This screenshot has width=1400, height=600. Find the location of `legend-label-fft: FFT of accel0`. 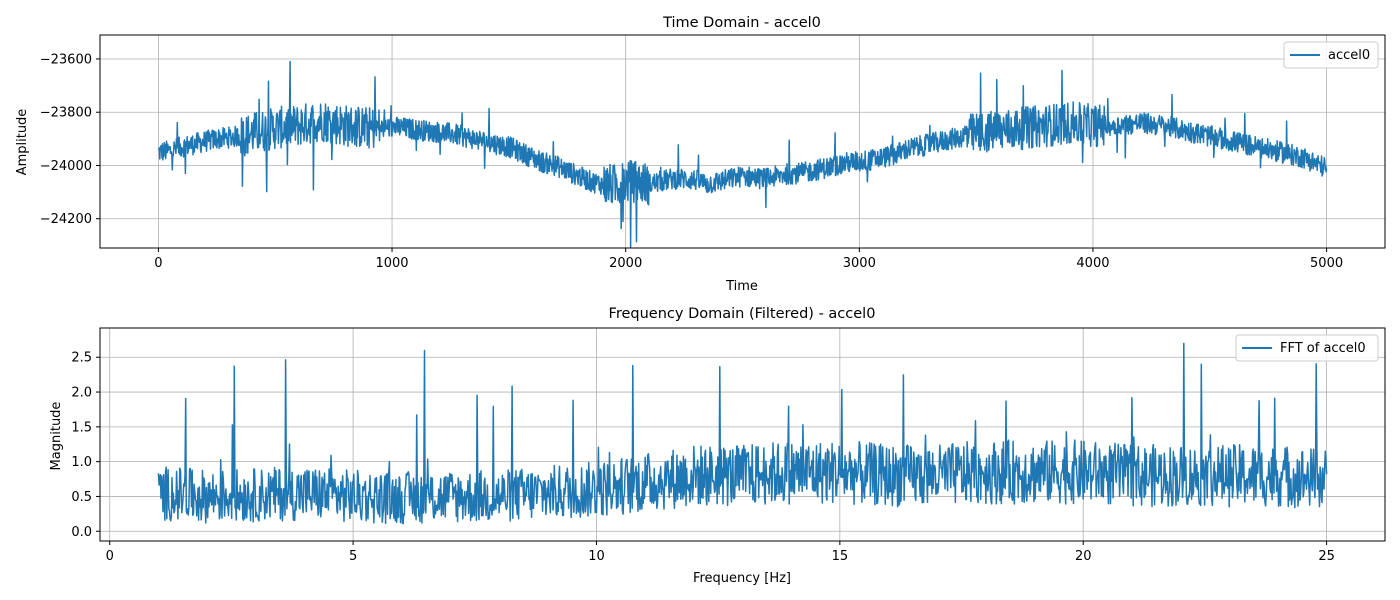

legend-label-fft: FFT of accel0 is located at coordinates (1323, 348).